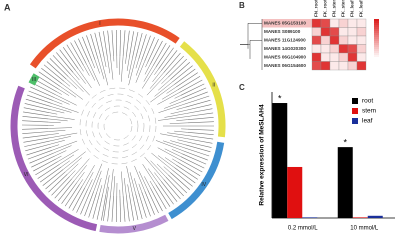 This screenshot has width=400, height=240. Describe the element at coordinates (343, 8) in the screenshot. I see `column-label: FK_stem` at that location.